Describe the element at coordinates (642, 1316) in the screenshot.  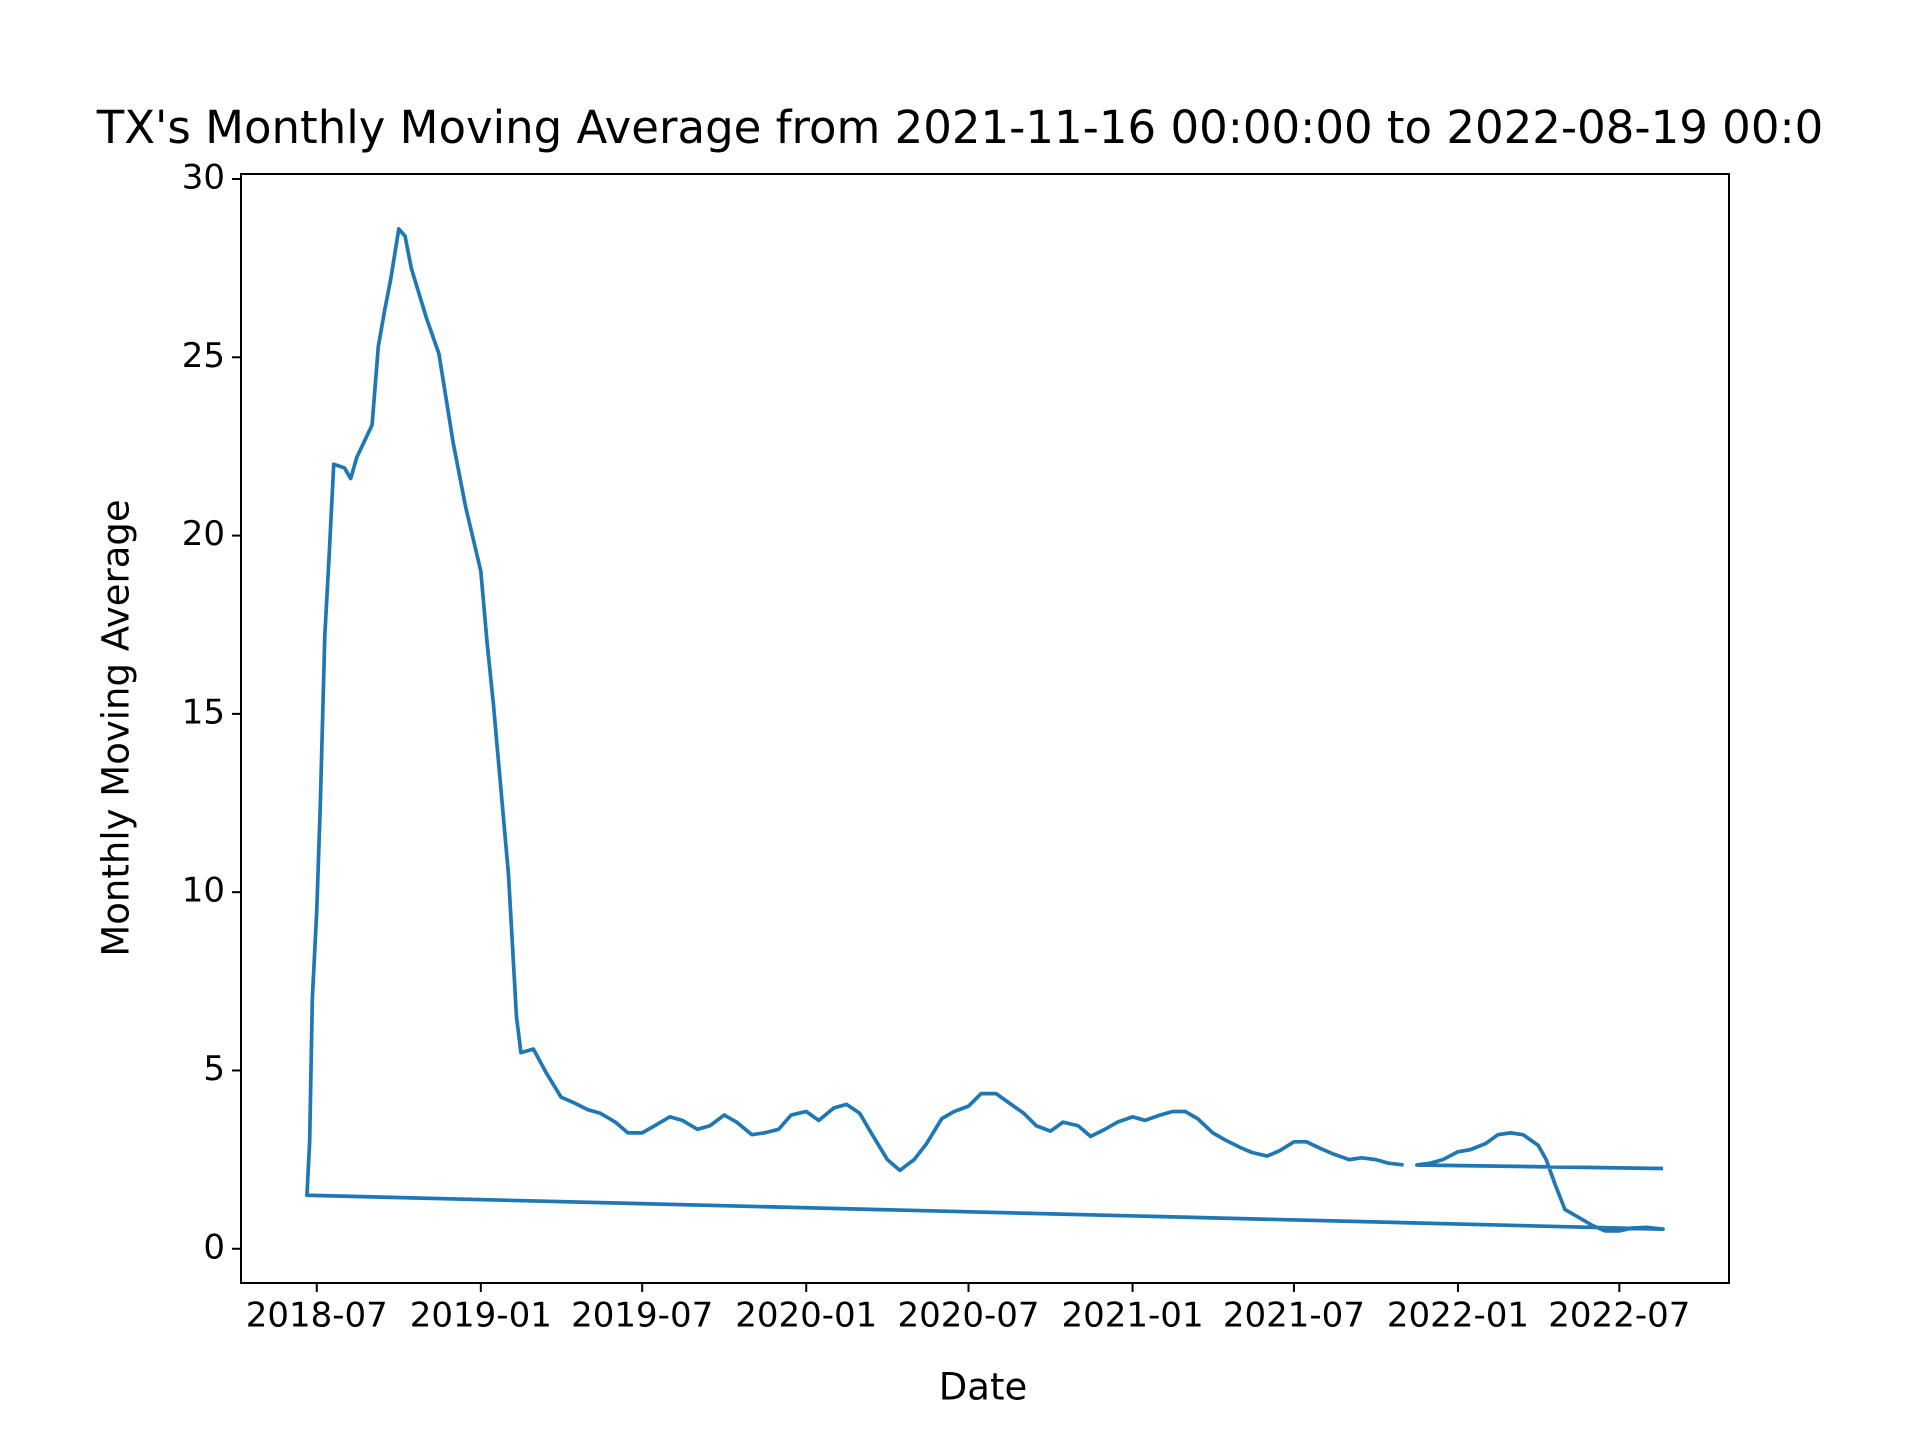
I see `x-tick-label: 2019-07` at that location.